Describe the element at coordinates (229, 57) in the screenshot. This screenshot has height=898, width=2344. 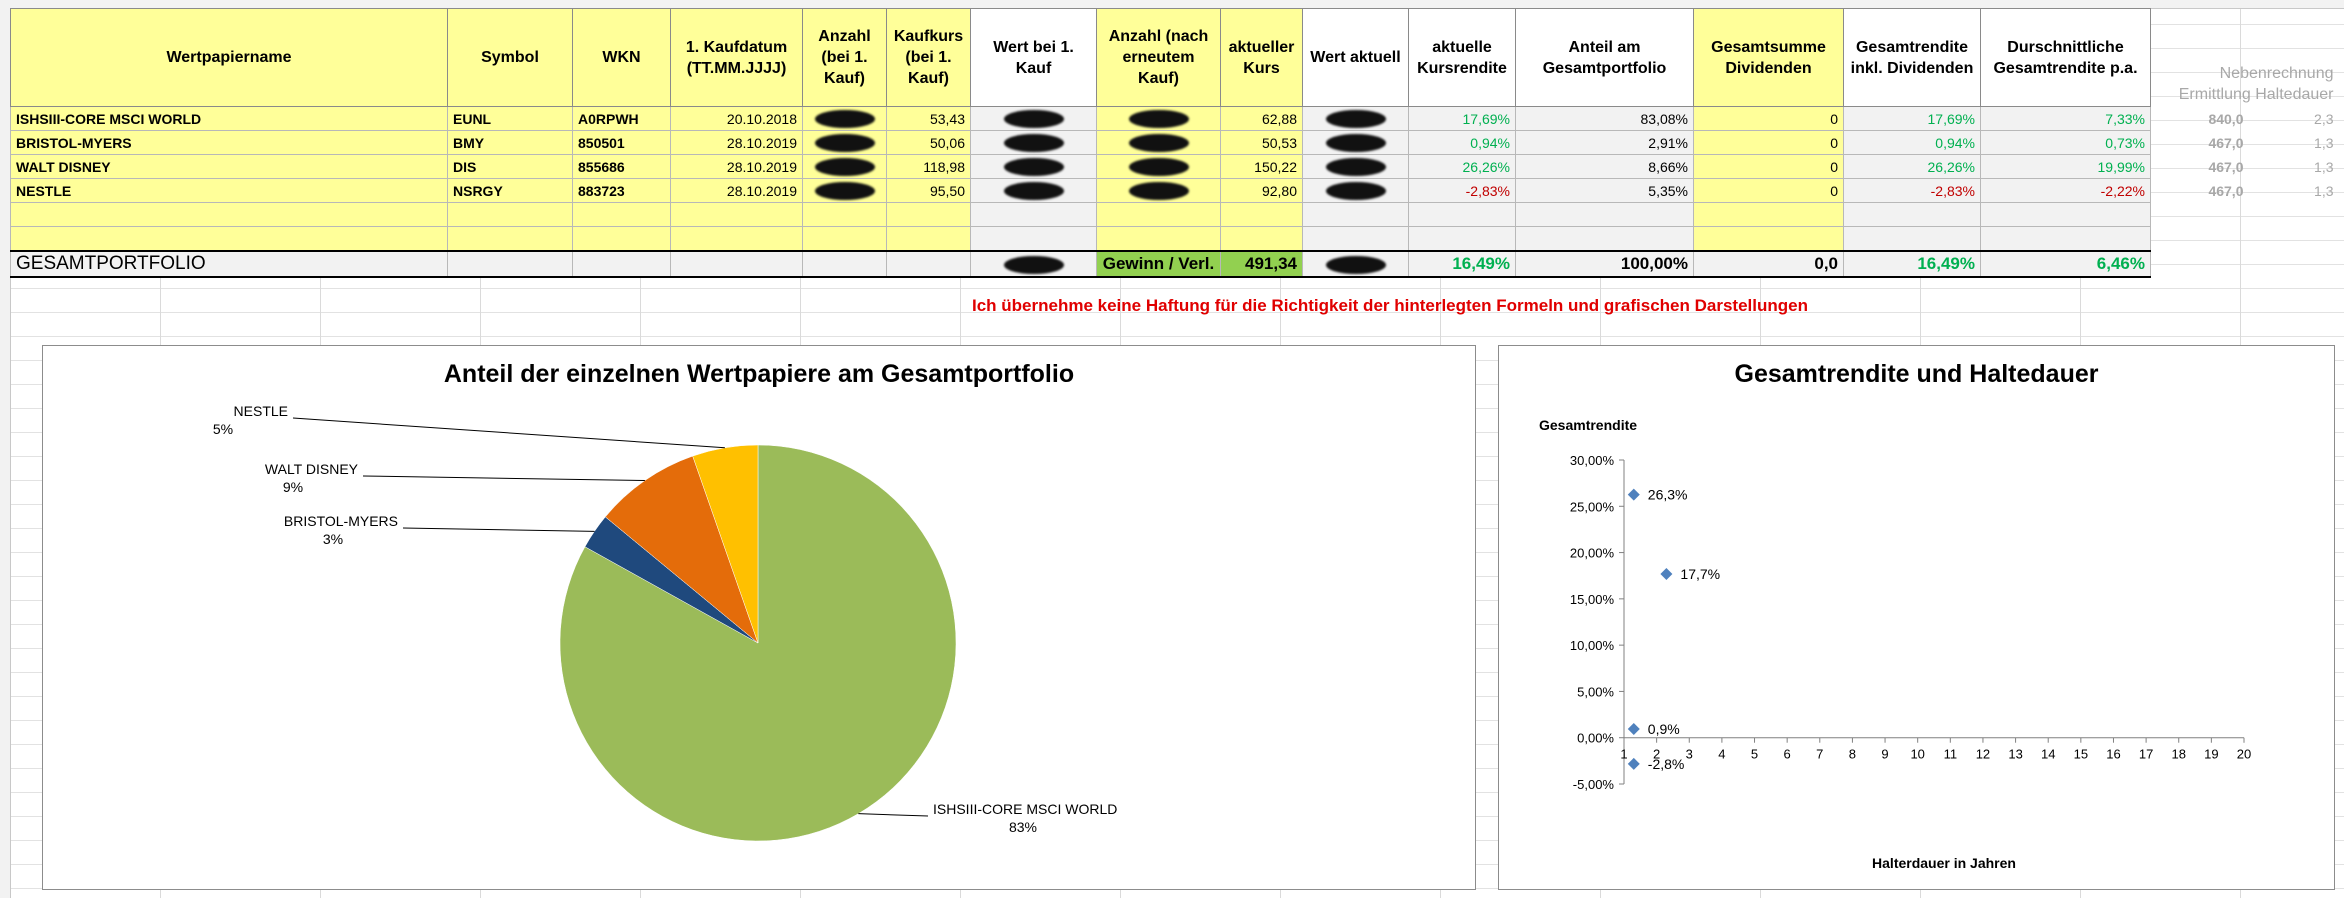
I see `header-cell: Wertpapiername` at that location.